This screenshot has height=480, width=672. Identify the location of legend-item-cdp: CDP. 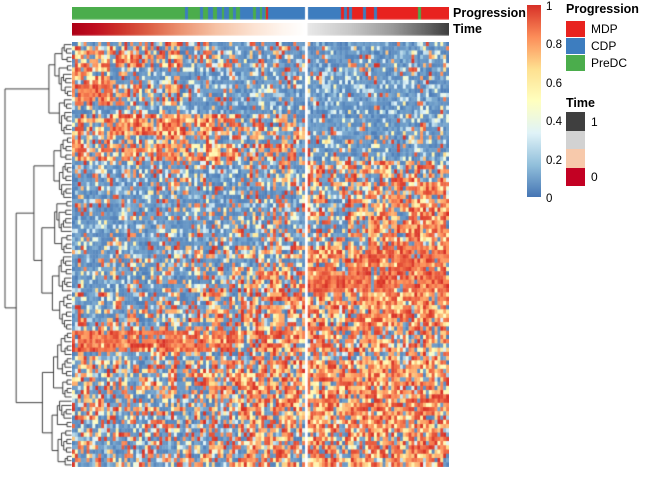
(596, 46).